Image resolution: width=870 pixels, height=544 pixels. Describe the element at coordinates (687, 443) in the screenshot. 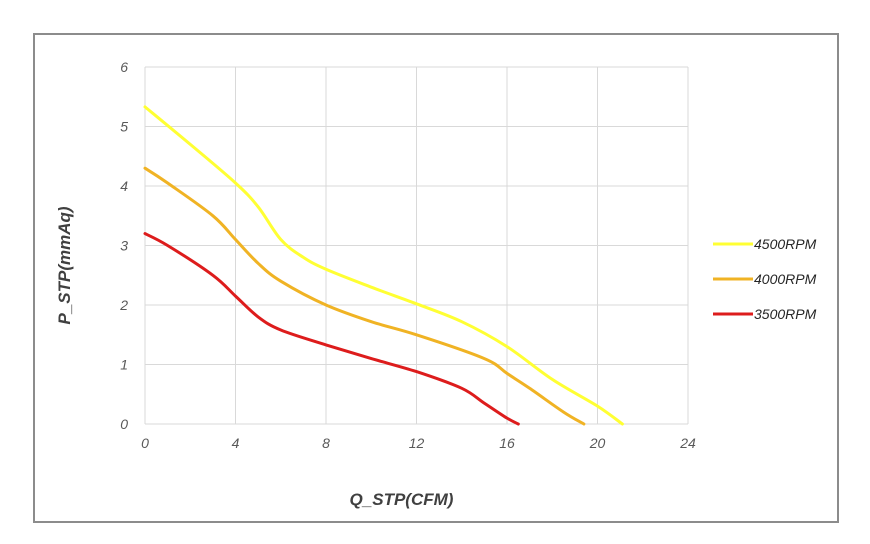

I see `x-tick-label: 24` at that location.